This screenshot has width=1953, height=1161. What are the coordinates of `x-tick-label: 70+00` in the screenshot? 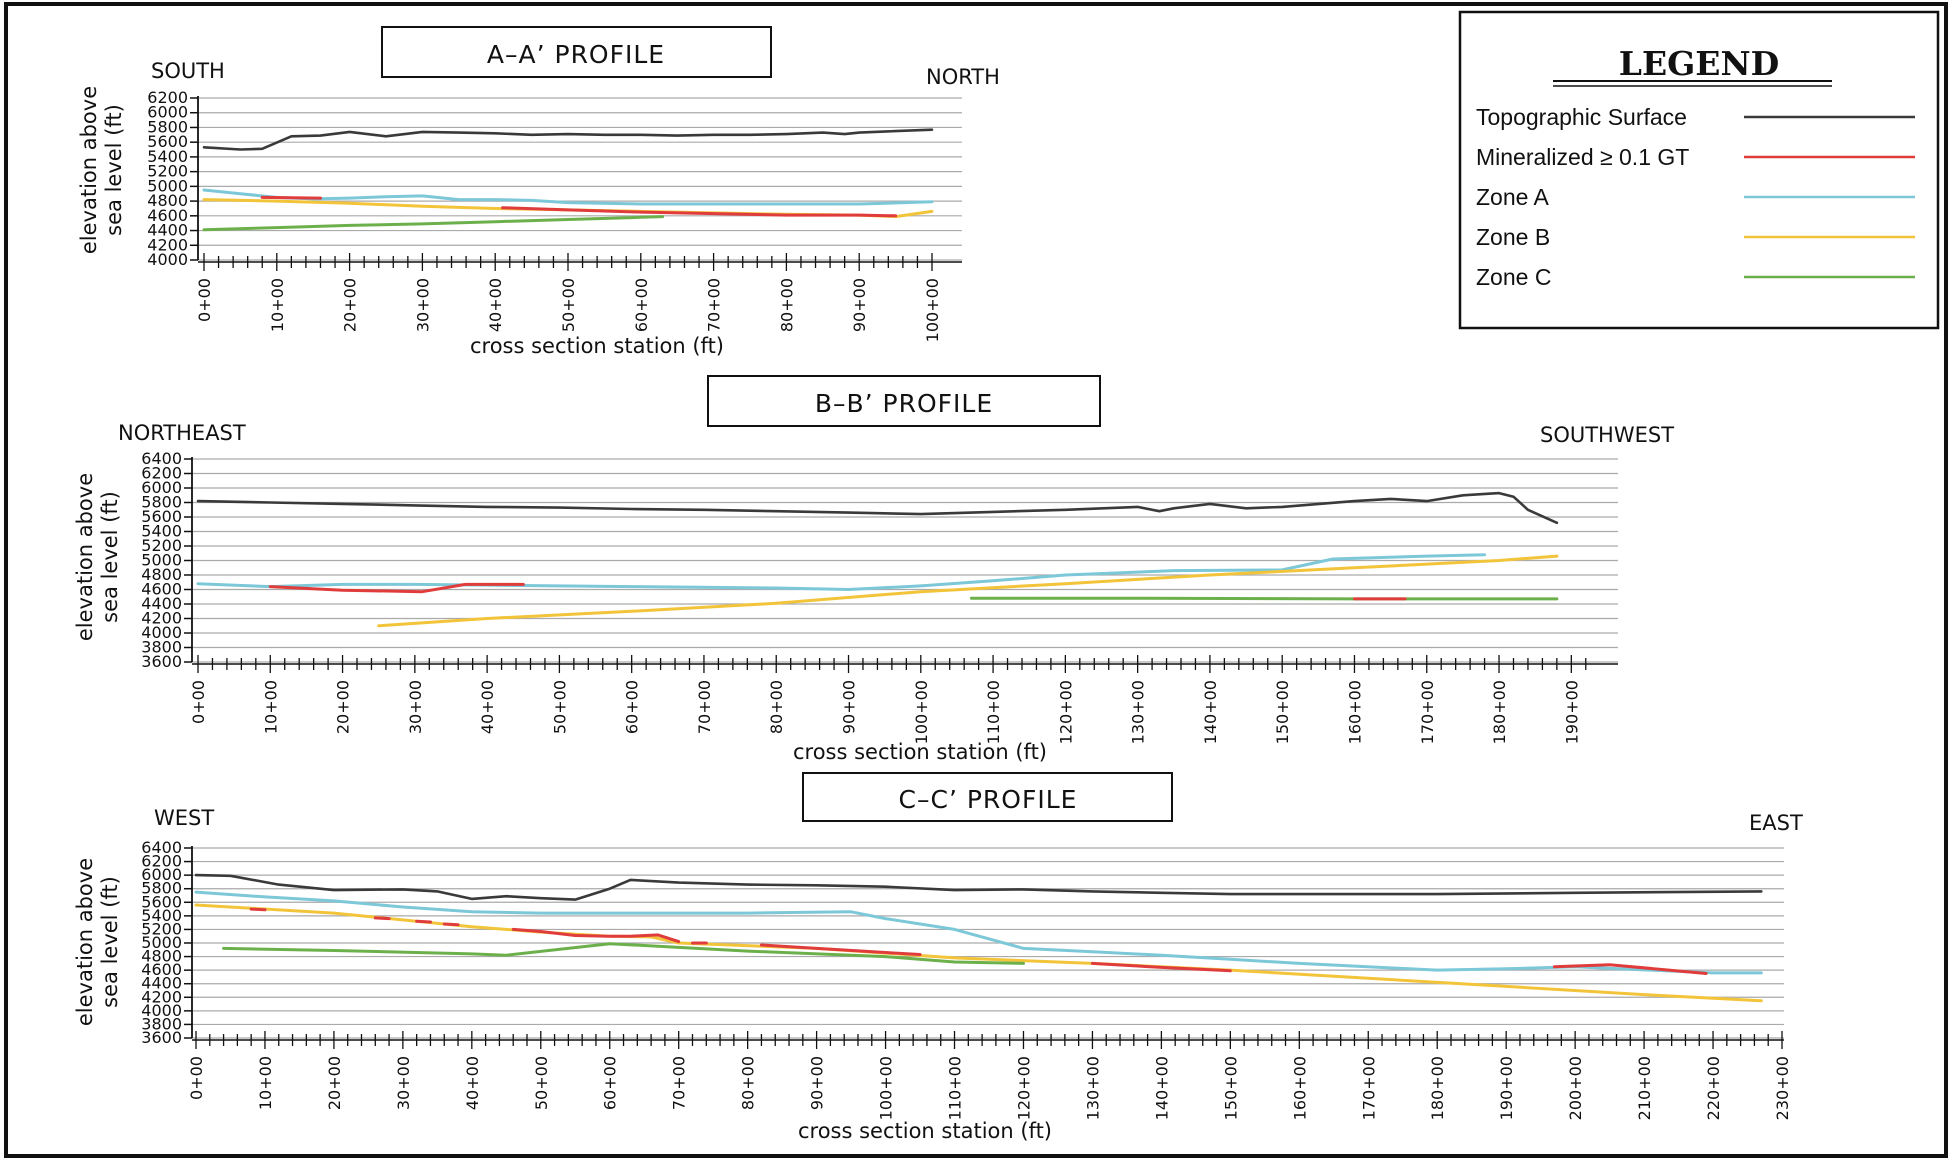 It's located at (704, 707).